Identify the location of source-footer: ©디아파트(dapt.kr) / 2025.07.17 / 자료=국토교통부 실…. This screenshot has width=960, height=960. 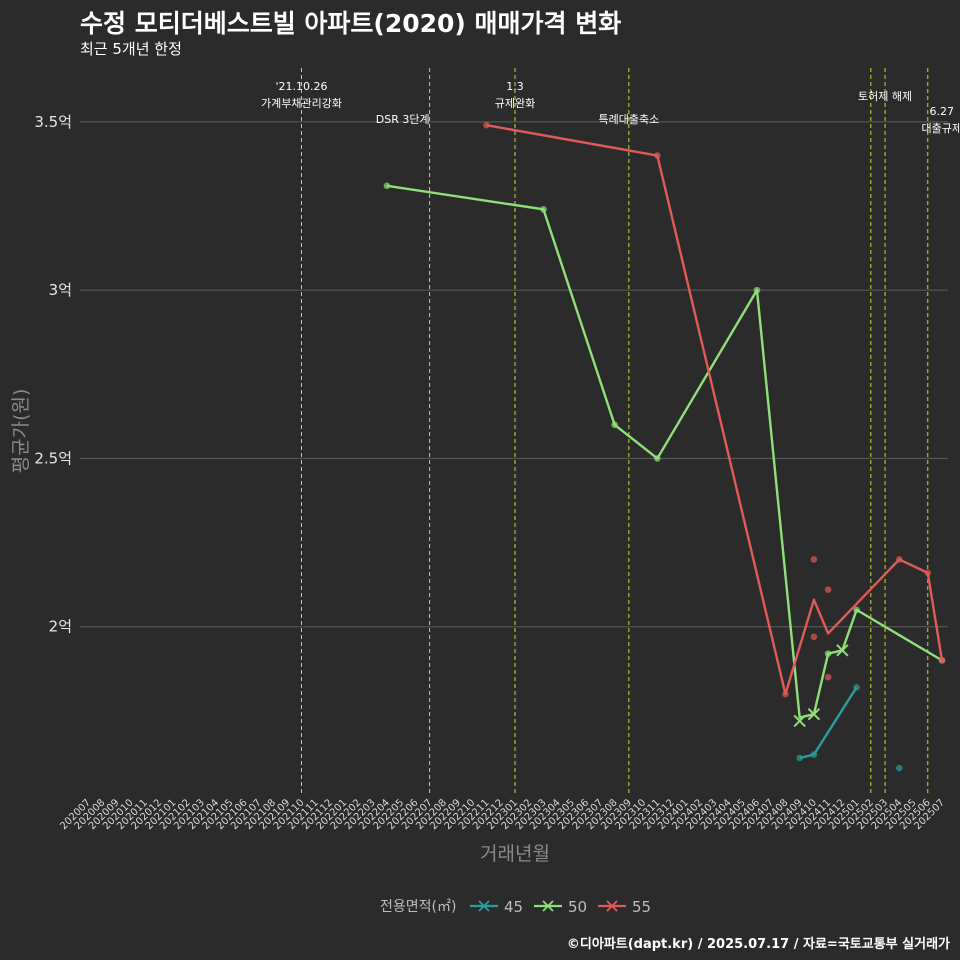
(758, 944).